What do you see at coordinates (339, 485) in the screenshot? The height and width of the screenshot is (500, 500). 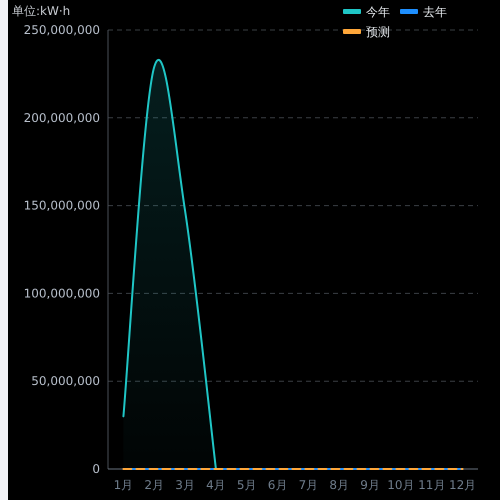 I see `x-tick-label: 8月` at bounding box center [339, 485].